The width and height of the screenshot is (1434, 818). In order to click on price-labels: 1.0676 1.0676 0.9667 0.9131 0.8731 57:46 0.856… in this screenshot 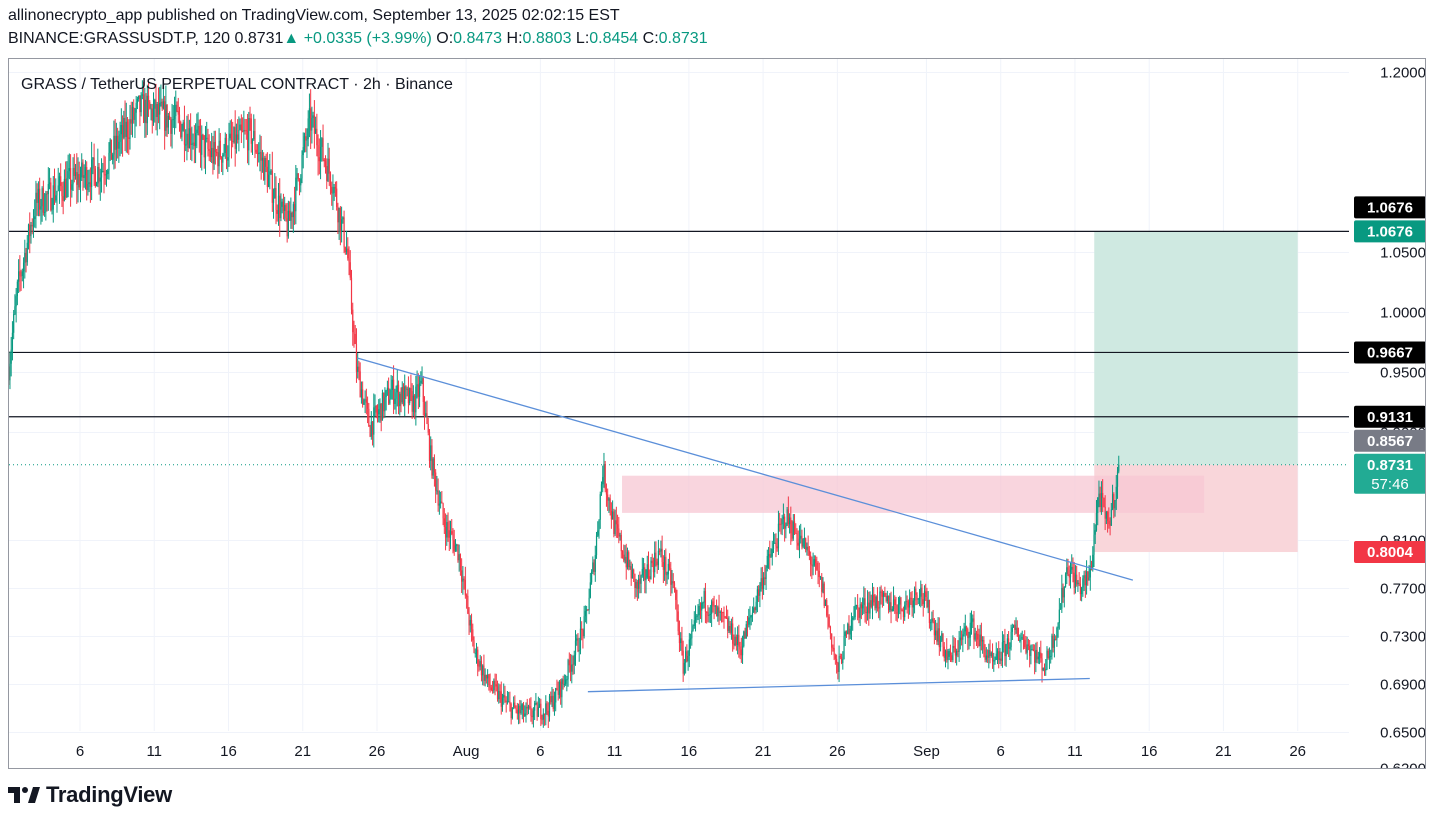, I will do `click(1389, 380)`.